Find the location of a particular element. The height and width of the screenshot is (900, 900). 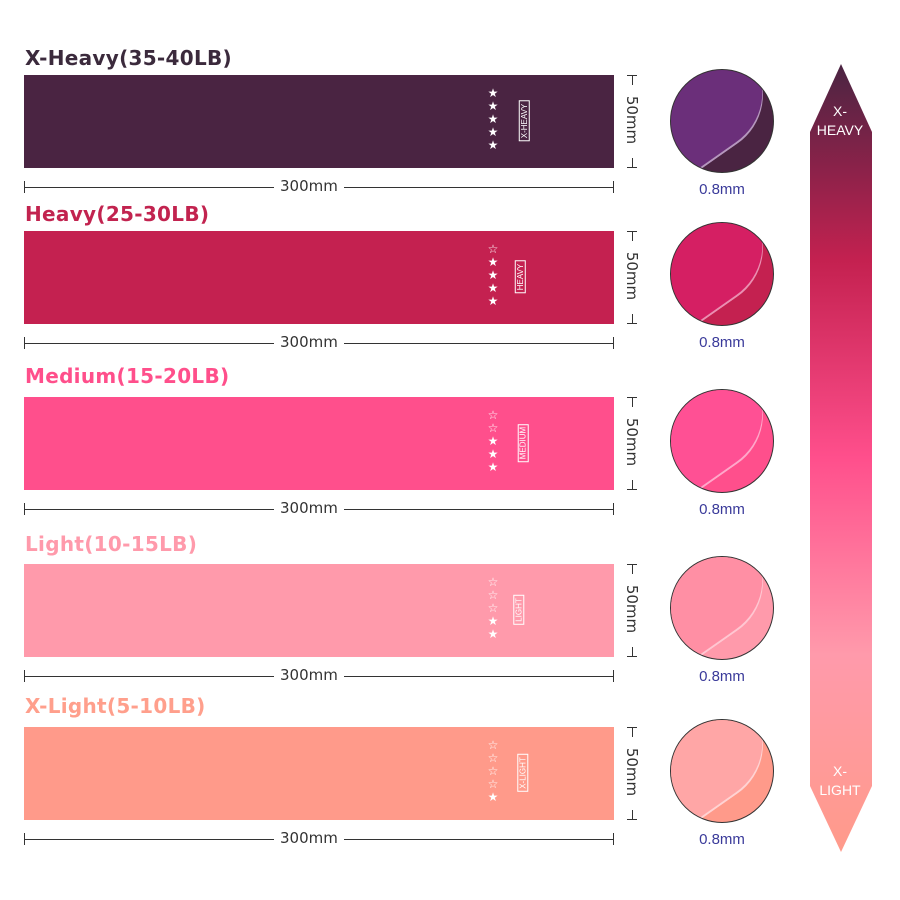

star-rating: ☆ ★ ★ ★ ★ is located at coordinates (493, 275).